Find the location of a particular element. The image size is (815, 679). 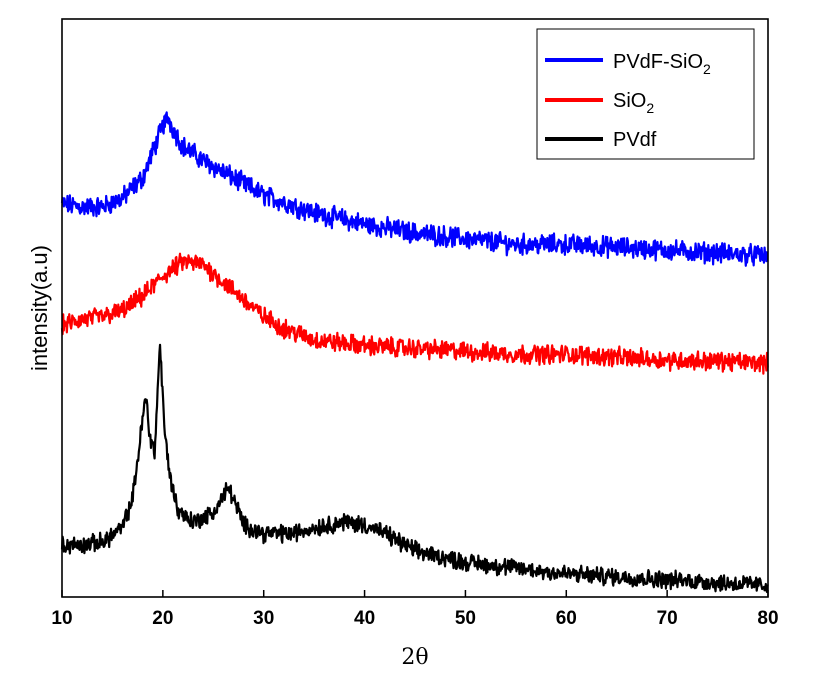

x-tick-label: 60 is located at coordinates (566, 618).